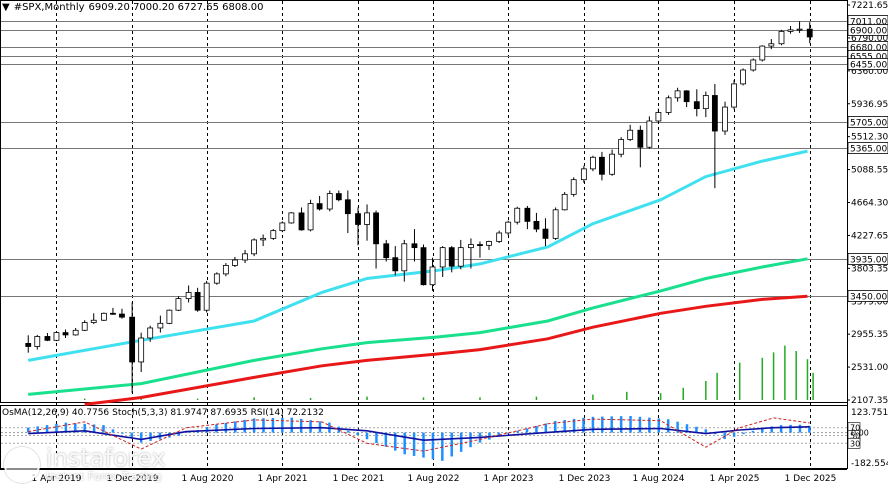 This screenshot has height=487, width=888. What do you see at coordinates (869, 39) in the screenshot?
I see `y-tick-label: 6790.00` at bounding box center [869, 39].